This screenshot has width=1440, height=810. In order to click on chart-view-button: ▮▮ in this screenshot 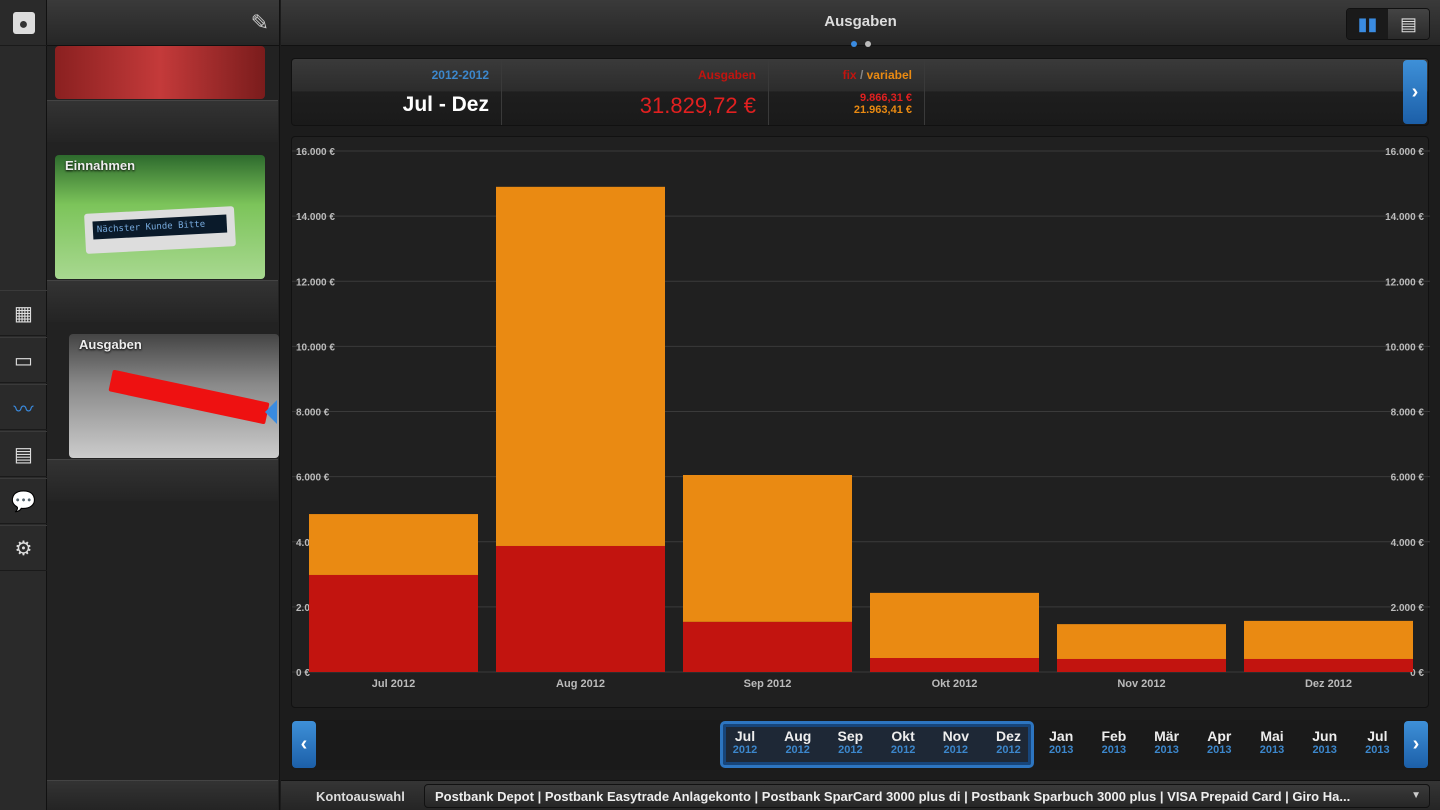, I will do `click(1367, 24)`.